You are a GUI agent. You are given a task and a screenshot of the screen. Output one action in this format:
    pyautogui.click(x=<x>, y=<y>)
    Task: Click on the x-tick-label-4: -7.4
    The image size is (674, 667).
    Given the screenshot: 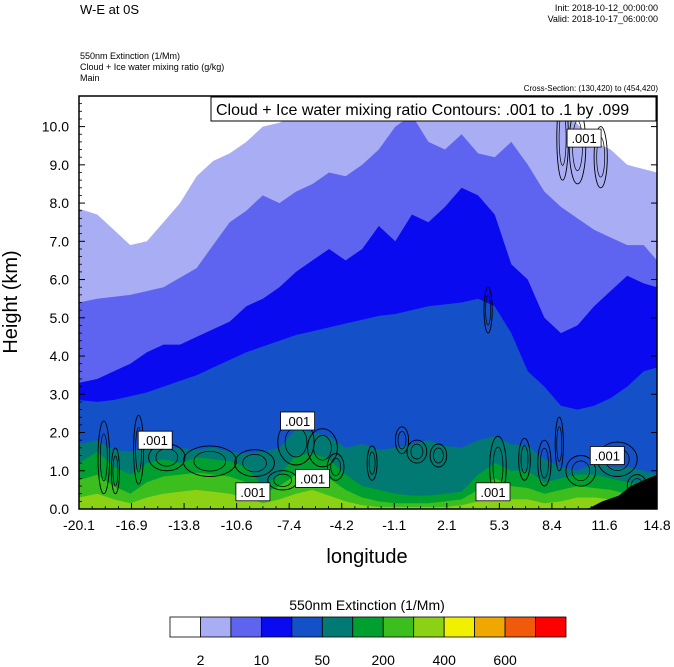 What is the action you would take?
    pyautogui.click(x=289, y=525)
    